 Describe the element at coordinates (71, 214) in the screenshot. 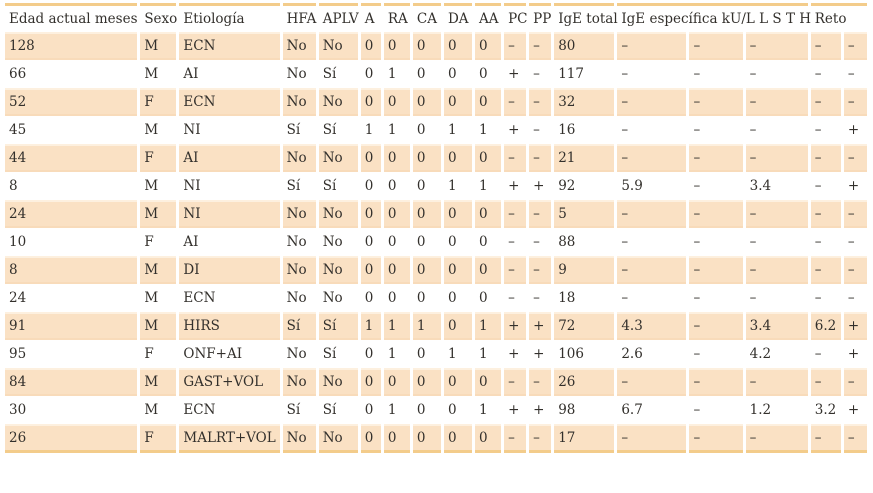

I see `table-cell: 24` at that location.